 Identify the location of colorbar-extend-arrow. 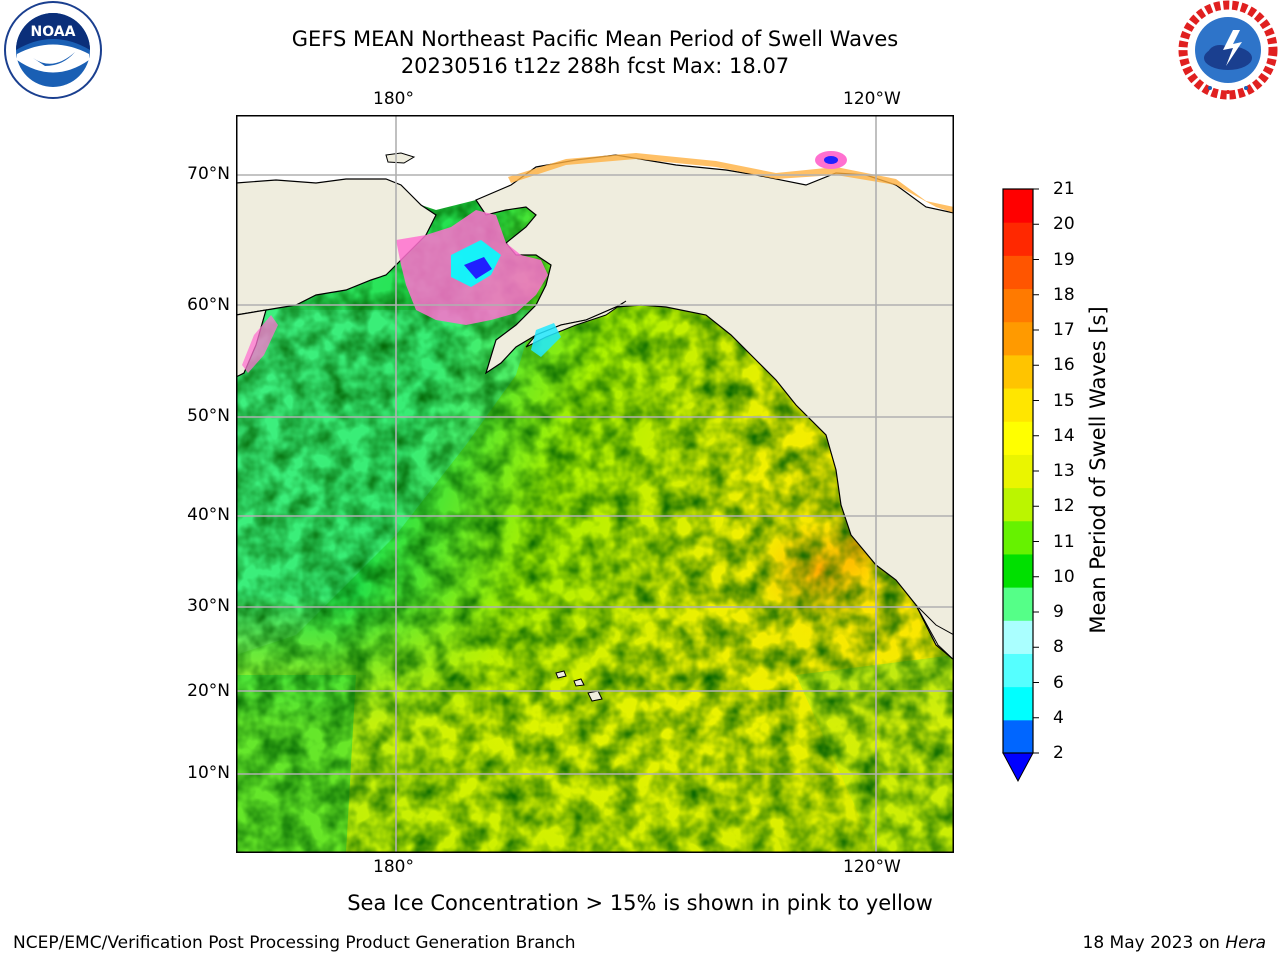
(1018, 767).